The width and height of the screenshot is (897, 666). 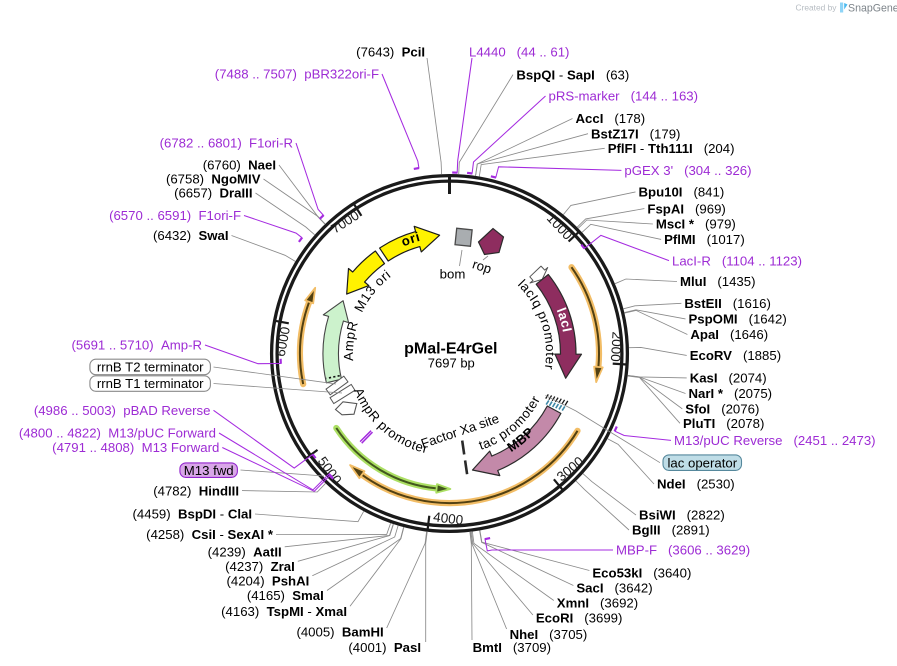 I want to click on svg-text: 6000, so click(x=283, y=342).